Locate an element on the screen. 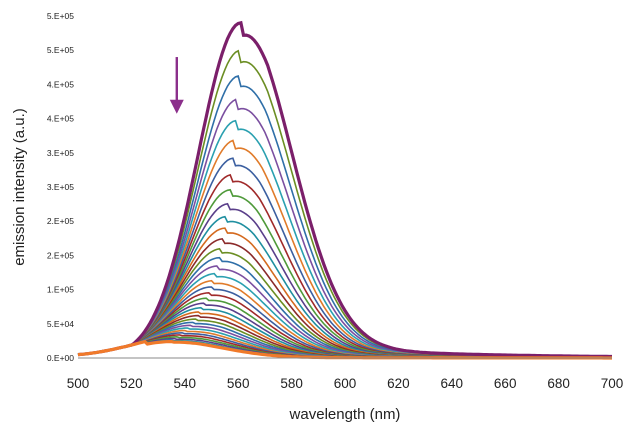 The height and width of the screenshot is (434, 624). y-axis-title: emission intensity (a.u.) is located at coordinates (19, 187).